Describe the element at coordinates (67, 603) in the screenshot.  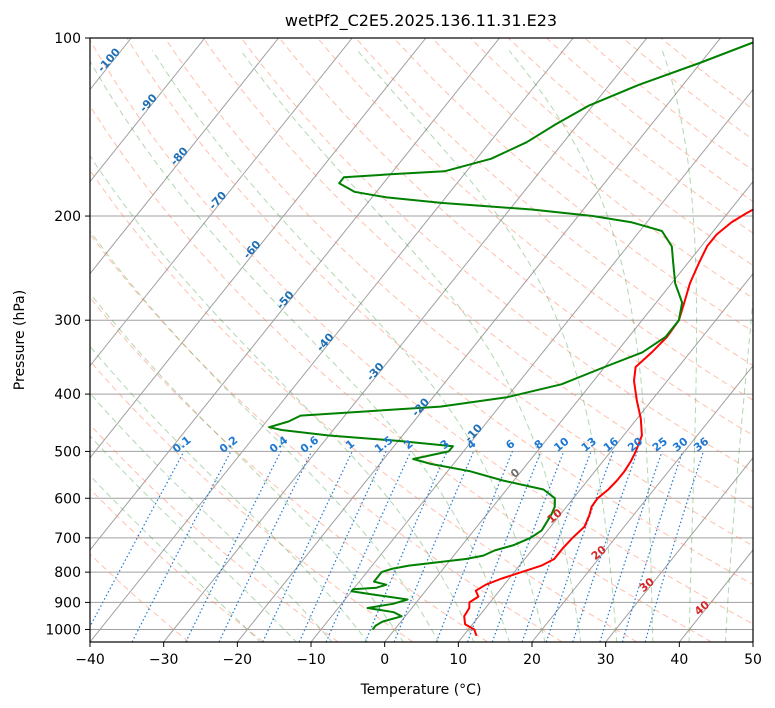
I see `y-tick-label: 900` at that location.